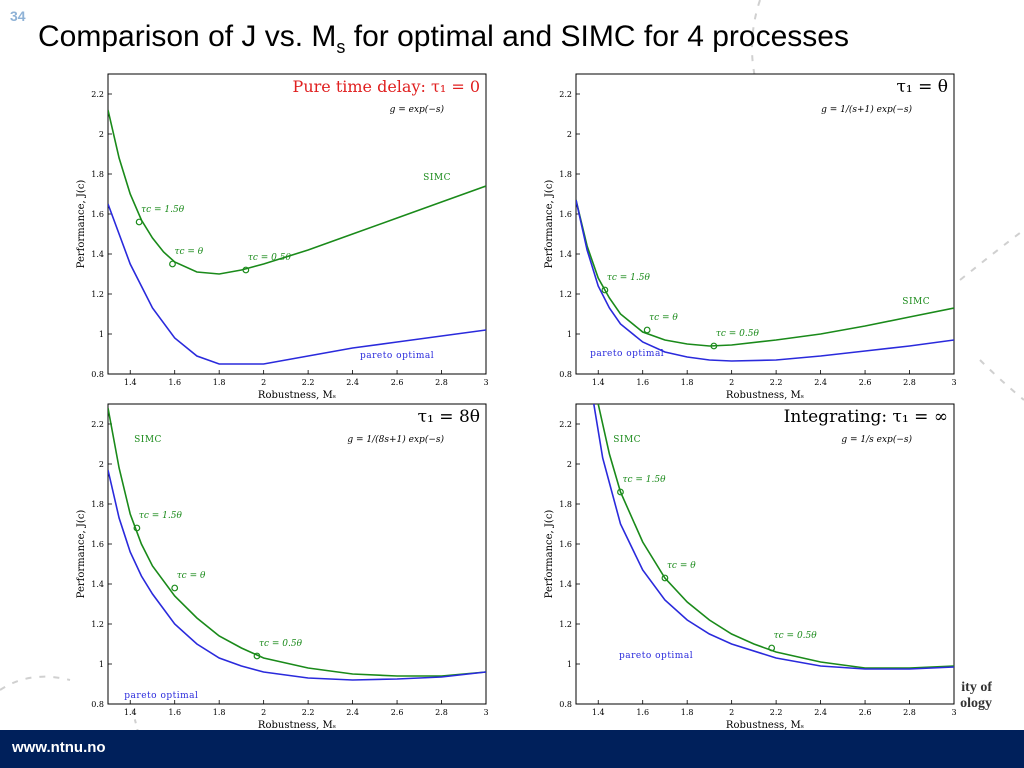 The image size is (1024, 768). I want to click on plot-frame, so click(297, 554).